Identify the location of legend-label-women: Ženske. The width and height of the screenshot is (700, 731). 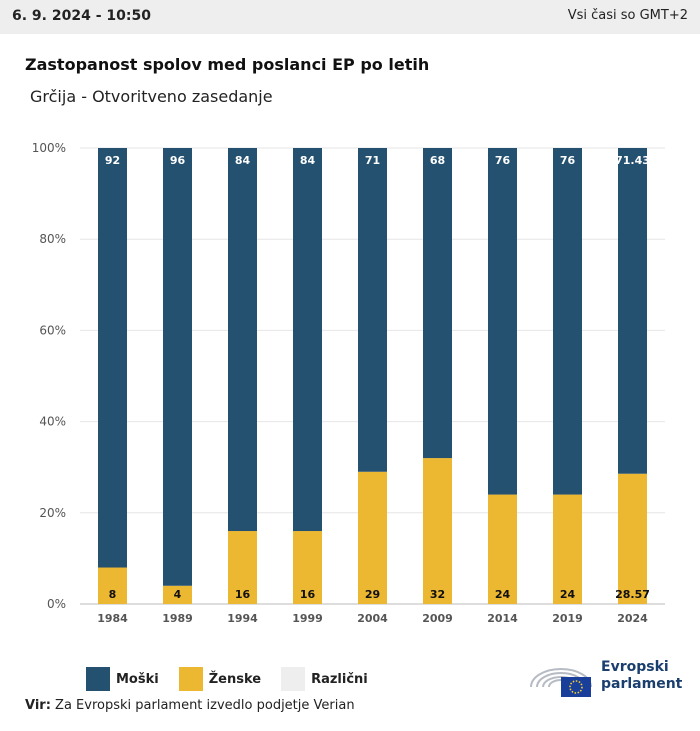
(235, 679).